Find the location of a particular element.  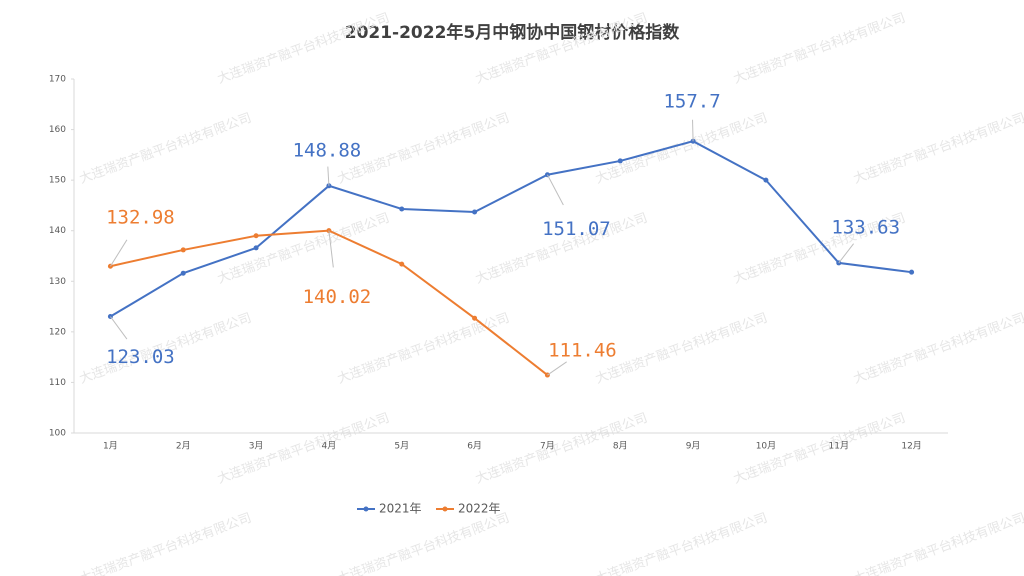

x-tick-label: 9月 is located at coordinates (693, 446).